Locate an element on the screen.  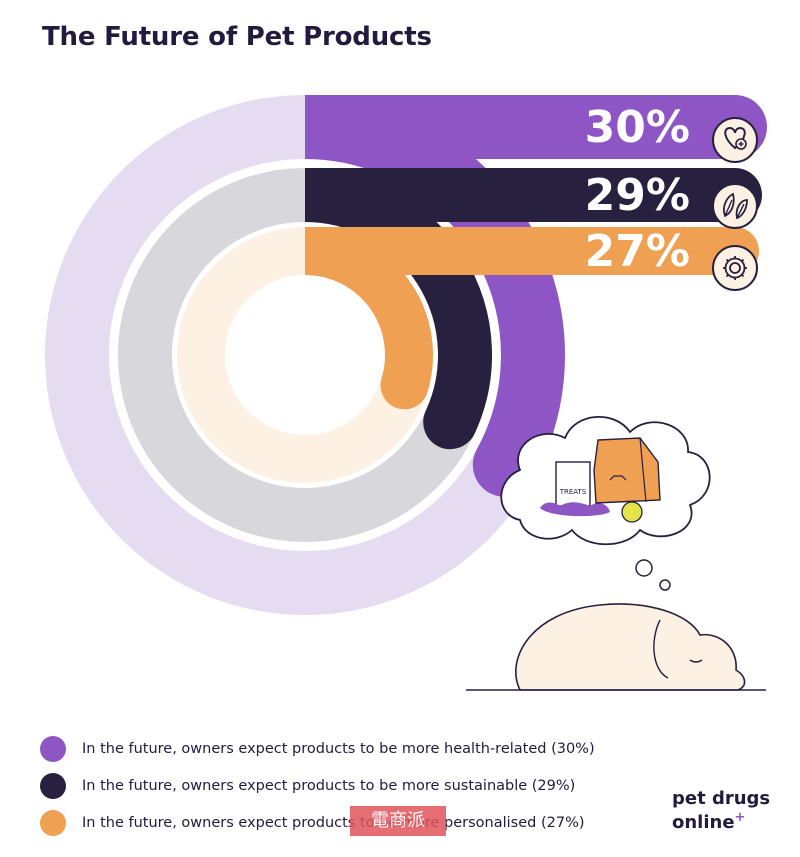
brand-line-1: pet drugs is located at coordinates (721, 798).